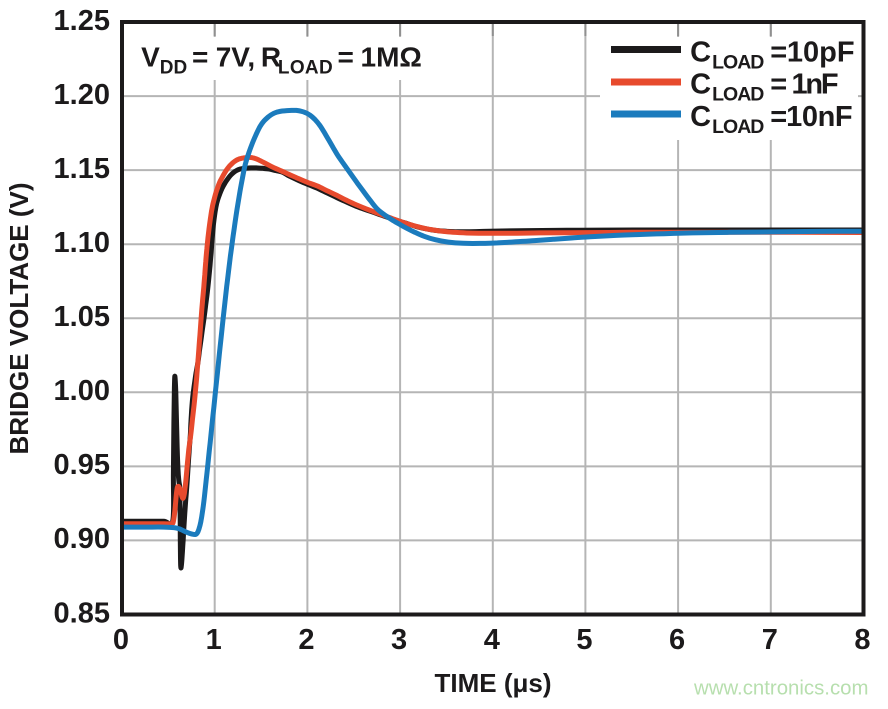 Image resolution: width=888 pixels, height=709 pixels. What do you see at coordinates (82, 317) in the screenshot?
I see `svg-text: 1.05` at bounding box center [82, 317].